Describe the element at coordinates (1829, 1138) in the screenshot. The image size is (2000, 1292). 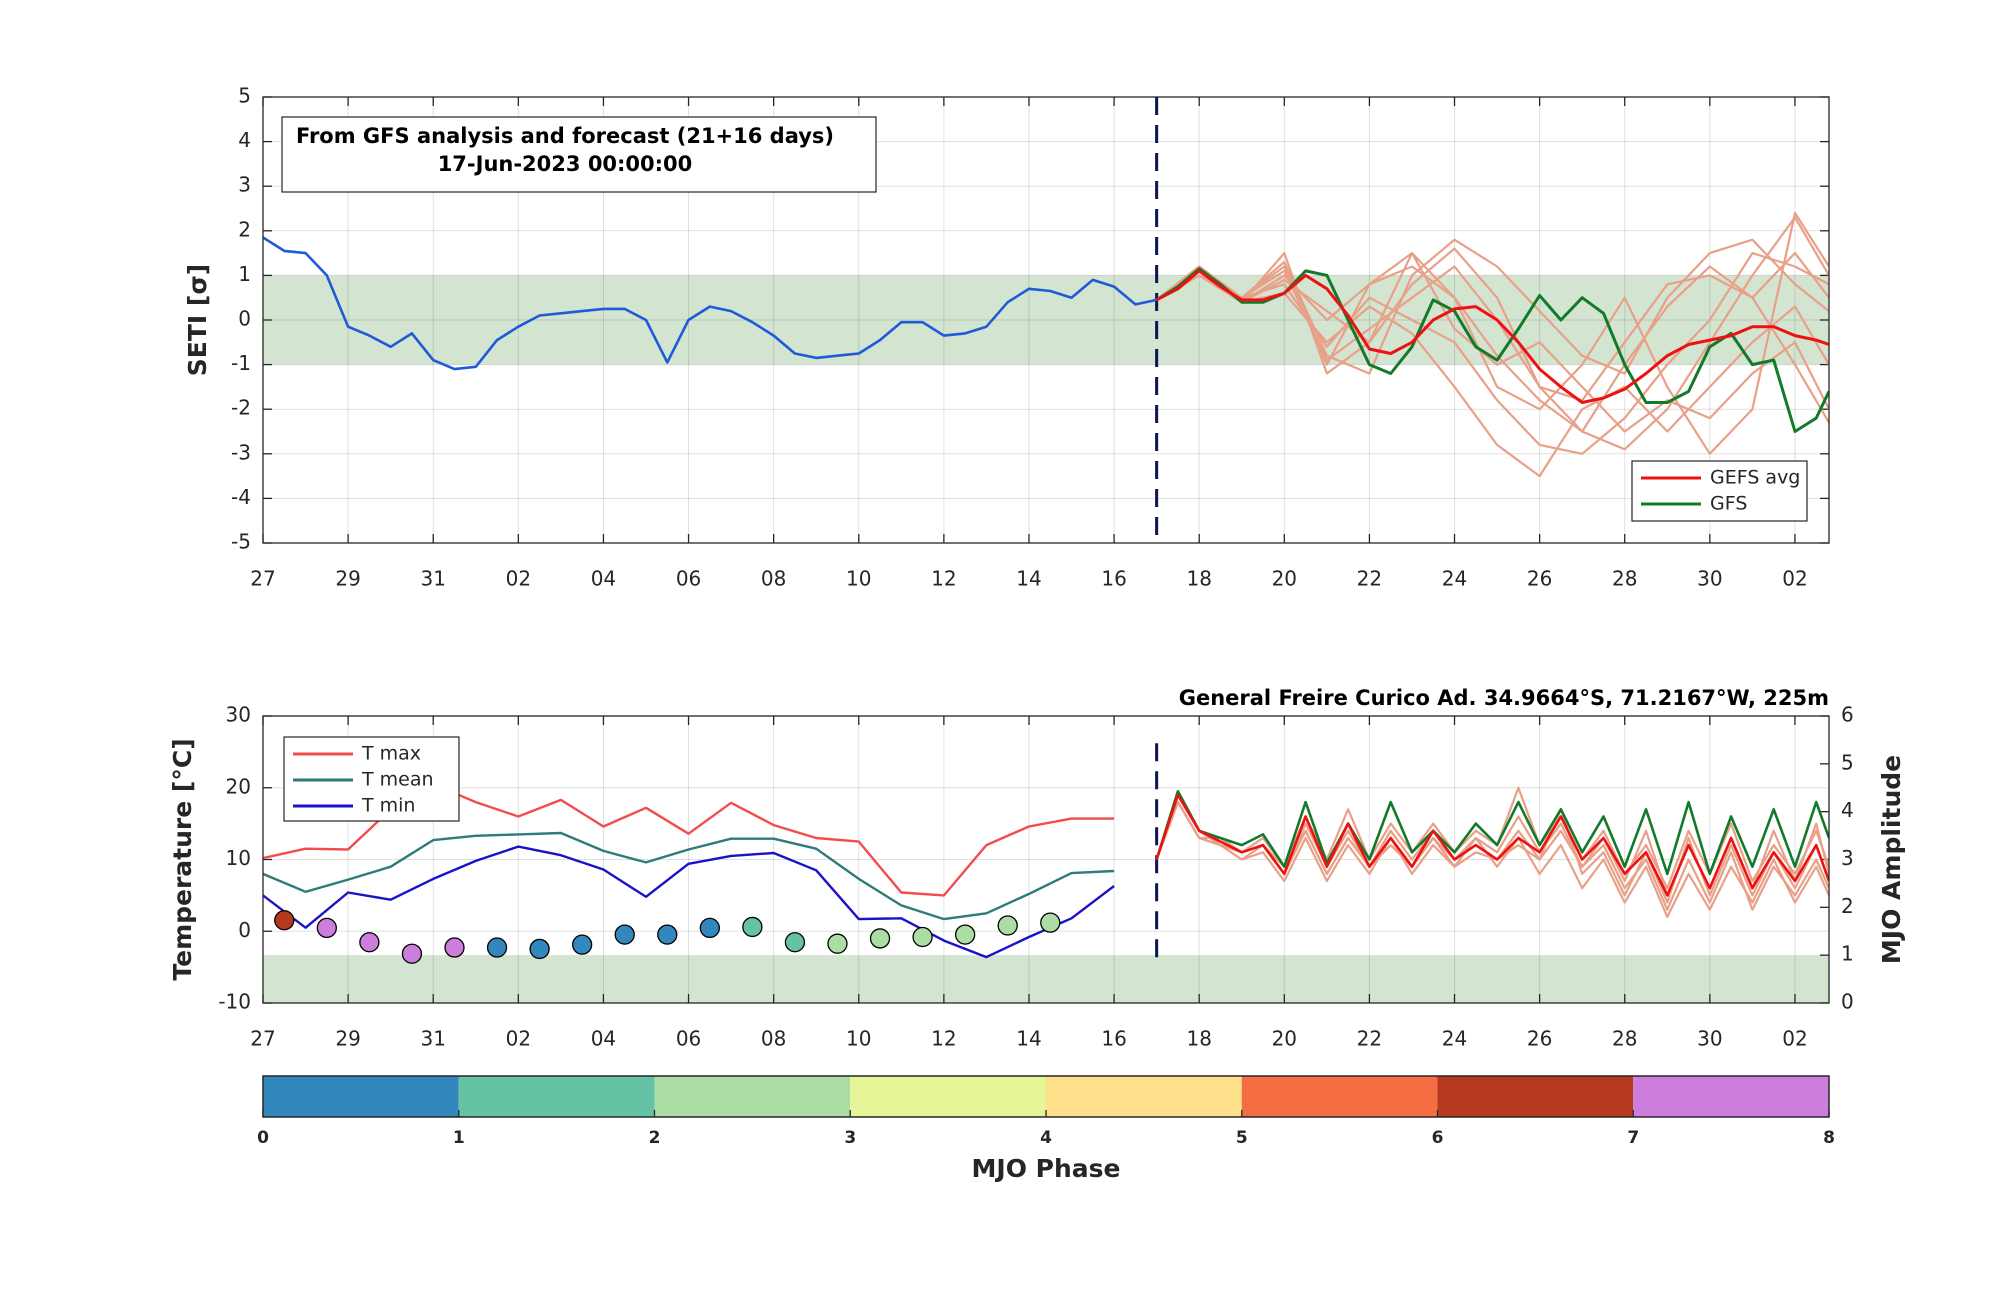
I see `colorbar-tick-label: 8` at that location.